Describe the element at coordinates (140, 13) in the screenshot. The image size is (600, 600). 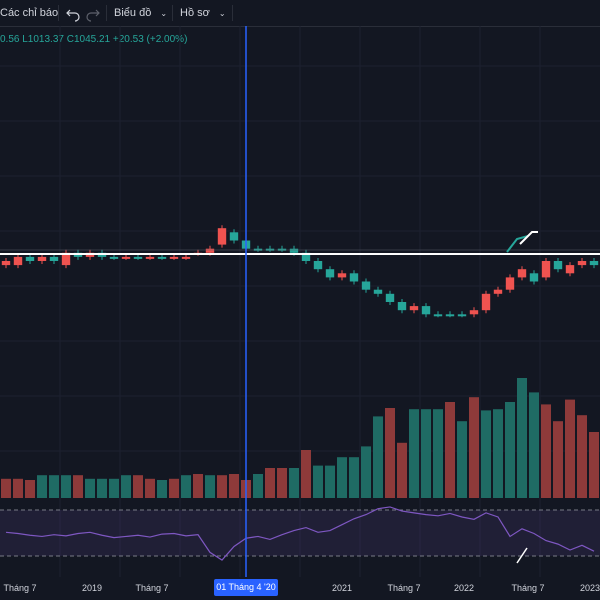
I see `chart-menu-button: Biểu đồ ⌄` at that location.